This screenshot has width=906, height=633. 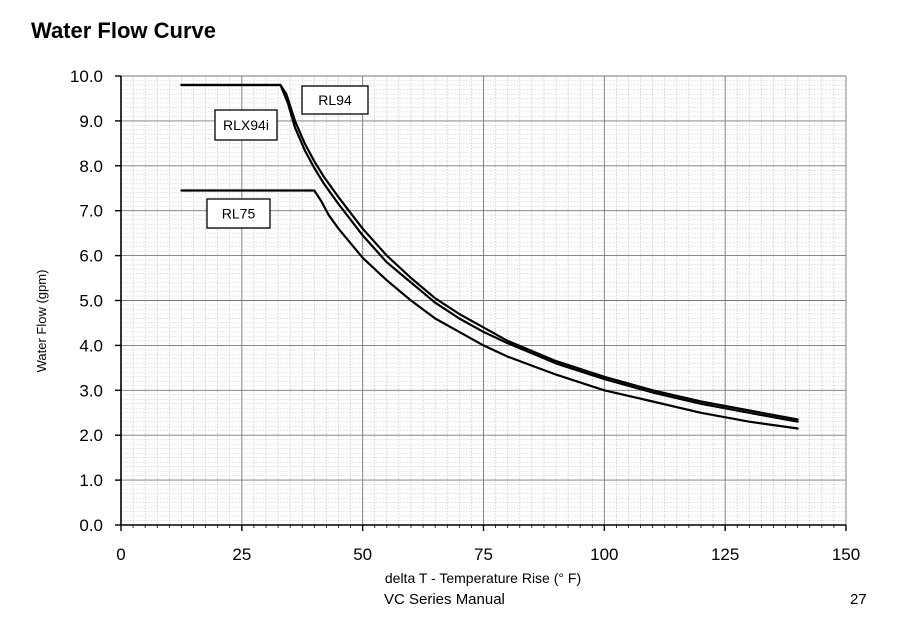 What do you see at coordinates (483, 578) in the screenshot?
I see `x-axis-label: delta T - Temperature Rise (° F)` at bounding box center [483, 578].